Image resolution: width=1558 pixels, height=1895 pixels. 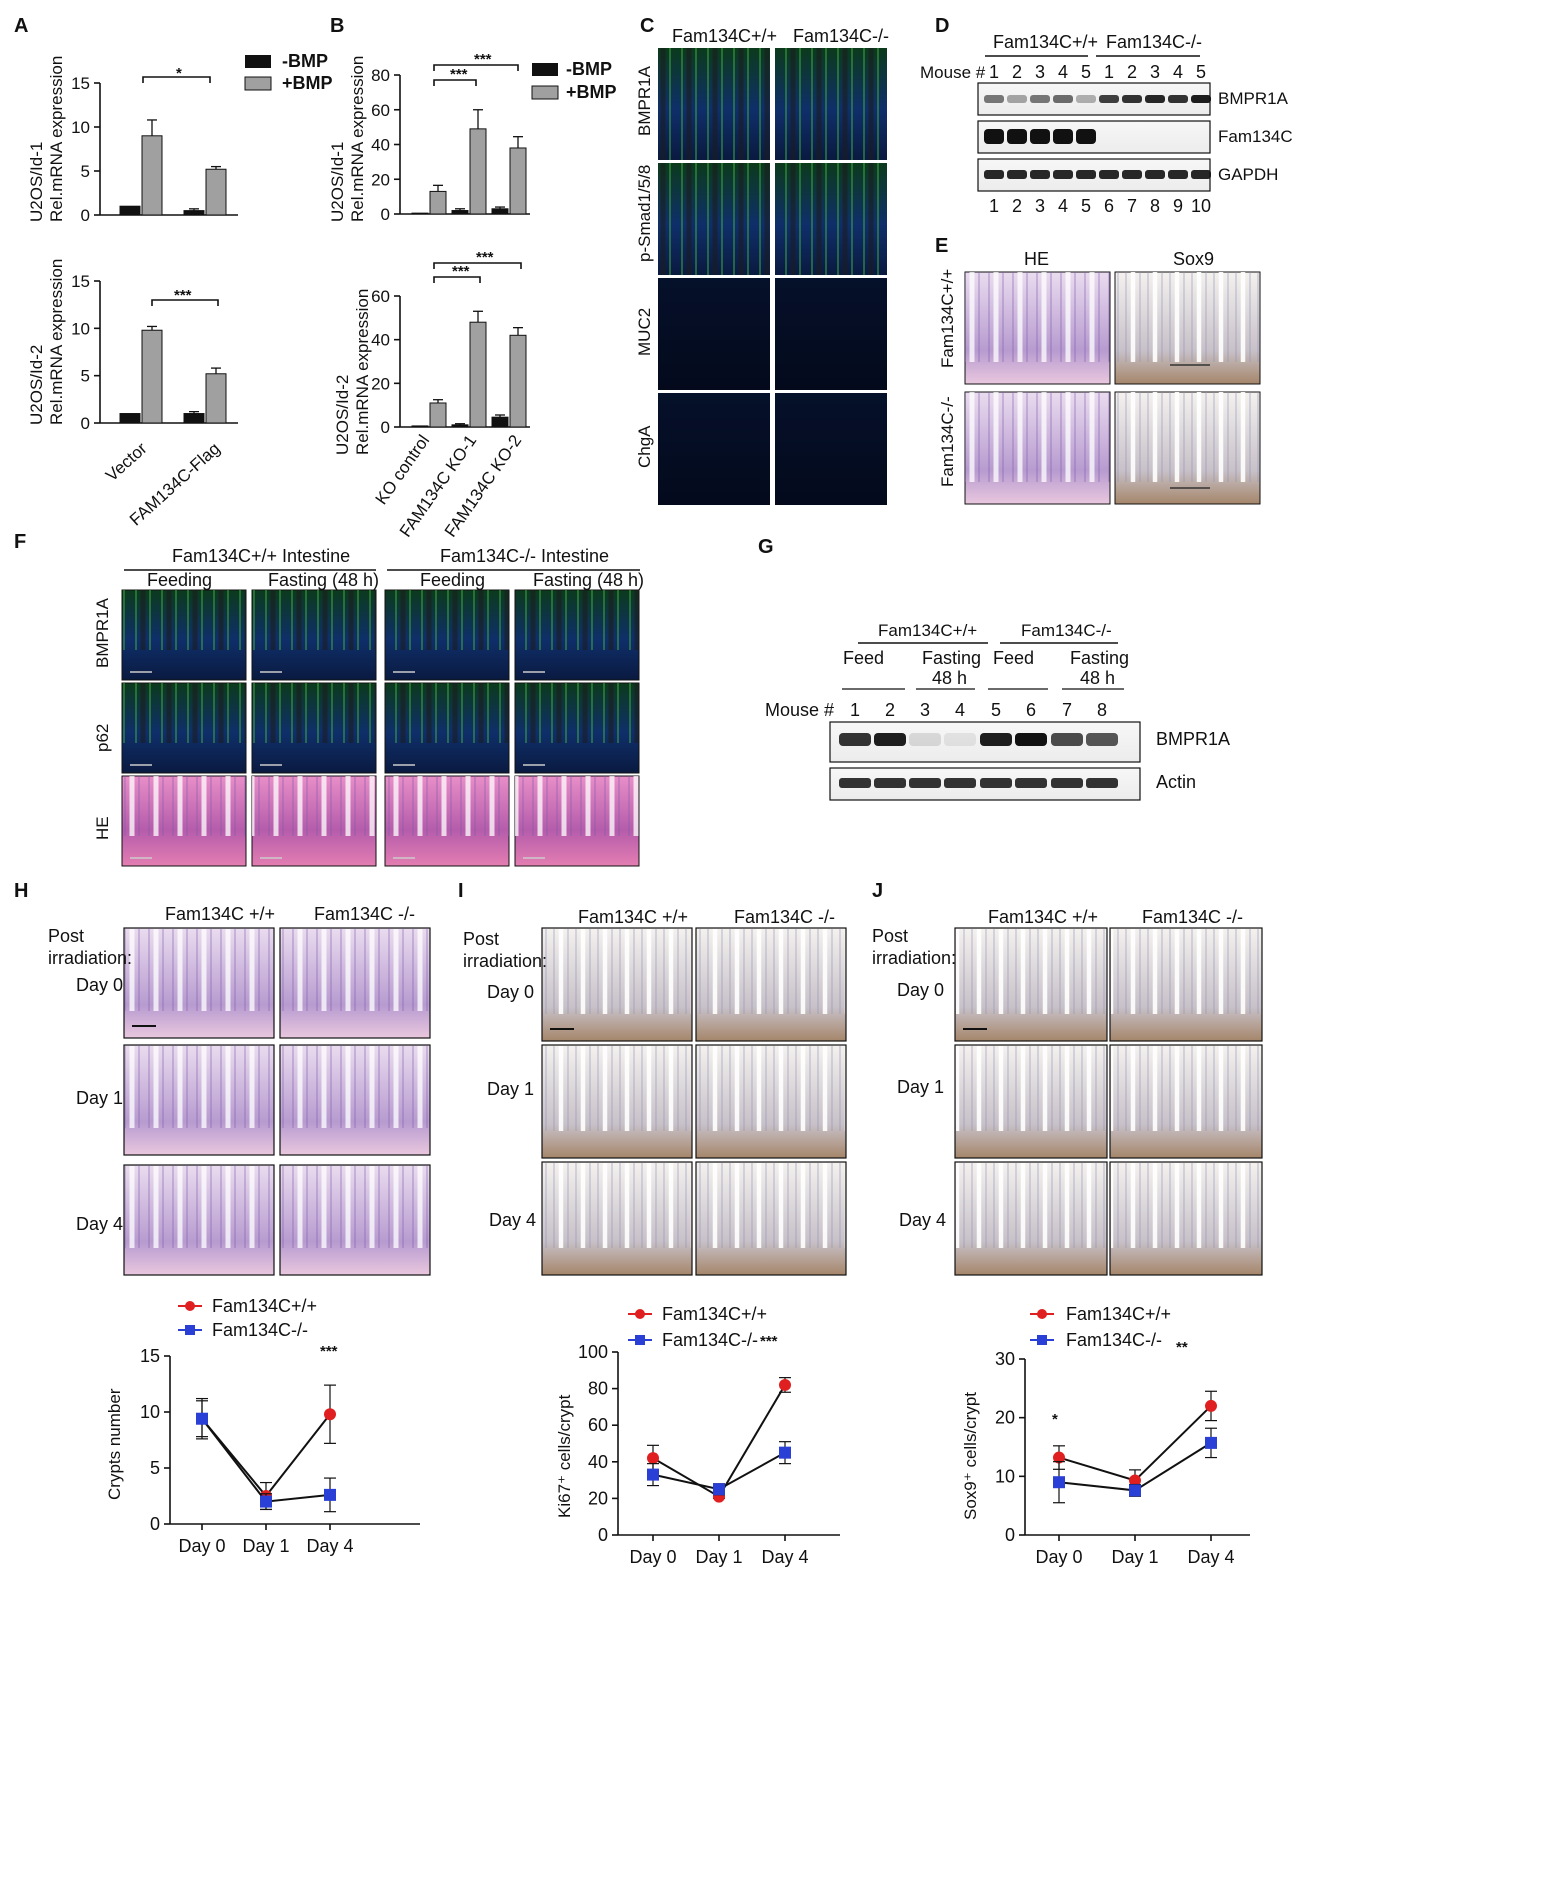 I want to click on panel-d-mouse-num-4: 5, so click(x=1086, y=72).